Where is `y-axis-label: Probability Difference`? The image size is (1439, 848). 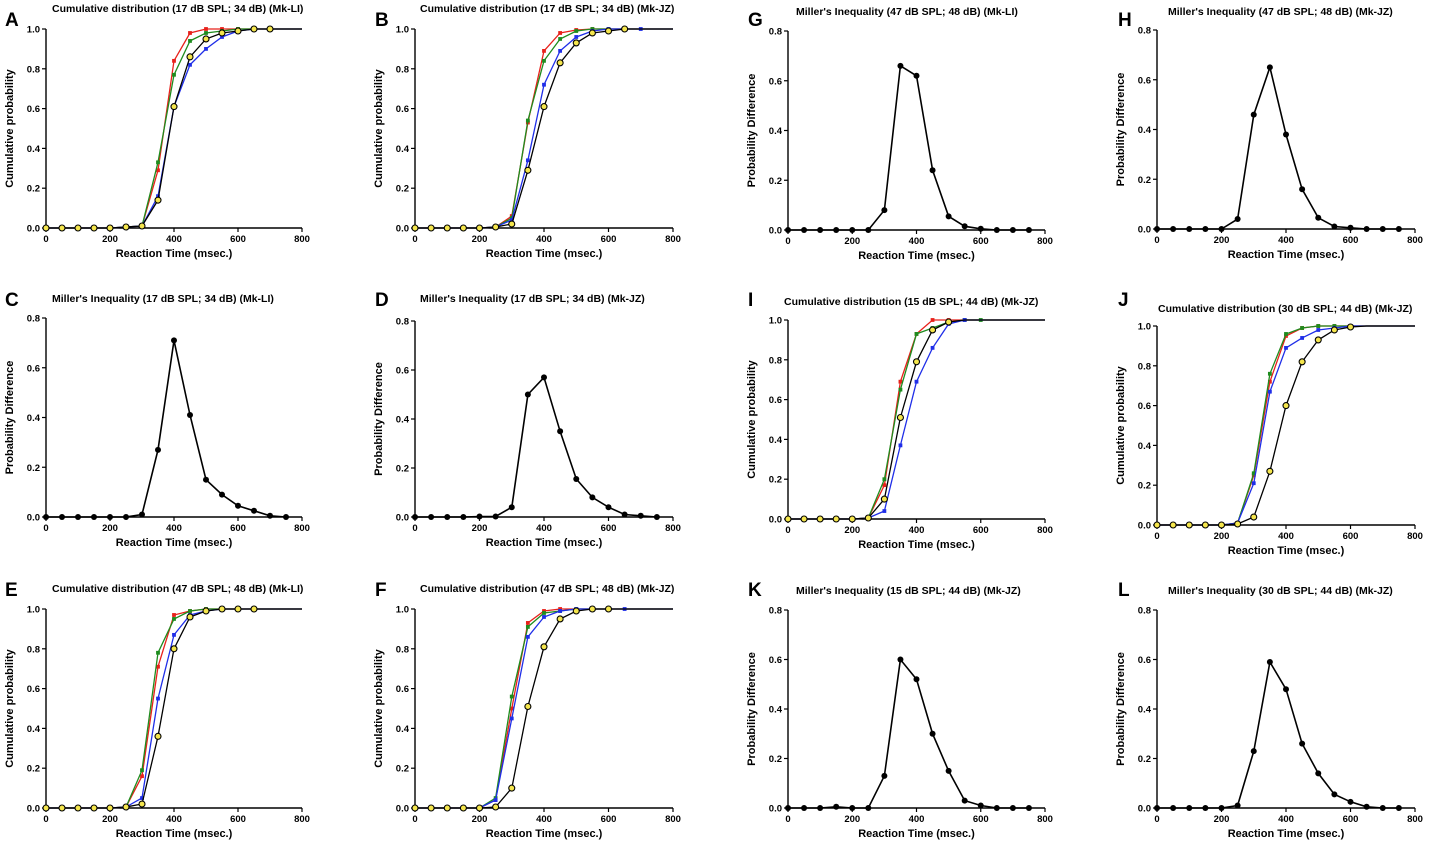
y-axis-label: Probability Difference is located at coordinates (1121, 130).